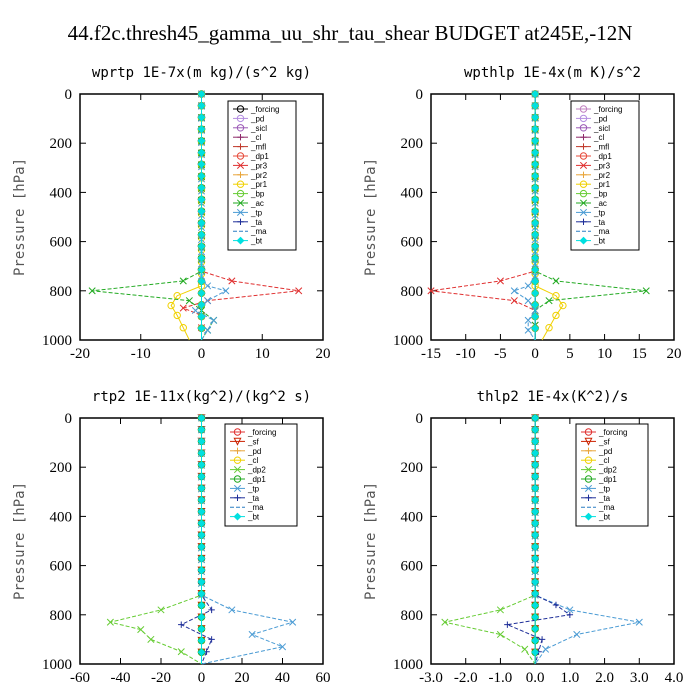  I want to click on y-tick-label: 200, so click(412, 144).